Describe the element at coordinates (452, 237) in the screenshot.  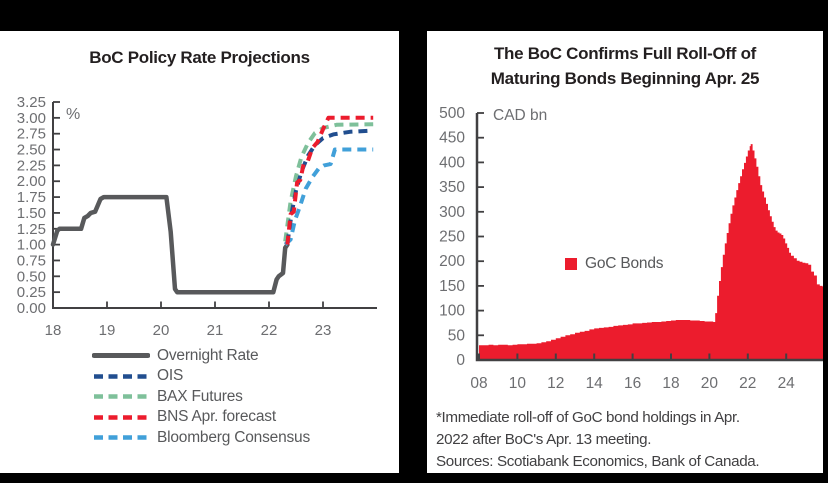
I see `y-tick-label: 250` at that location.